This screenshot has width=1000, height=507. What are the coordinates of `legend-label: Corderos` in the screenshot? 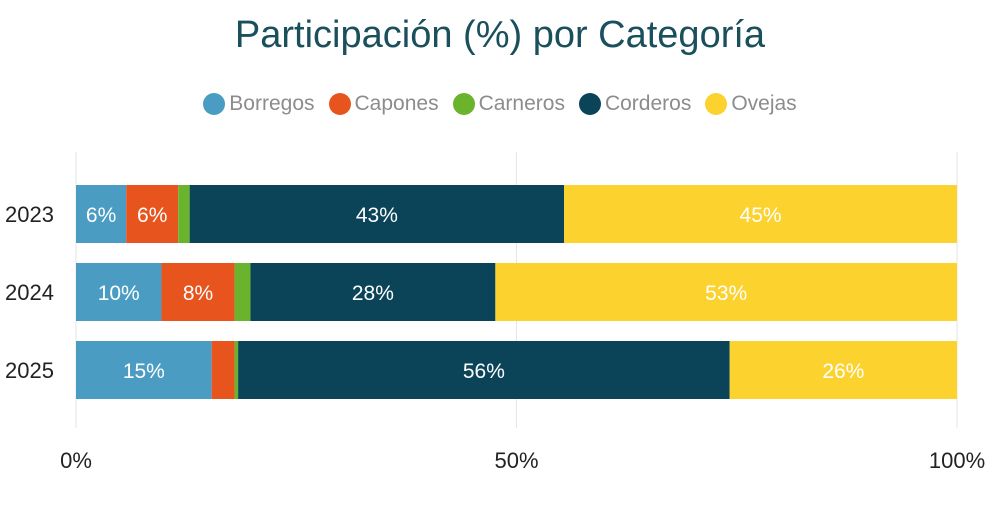 It's located at (648, 103).